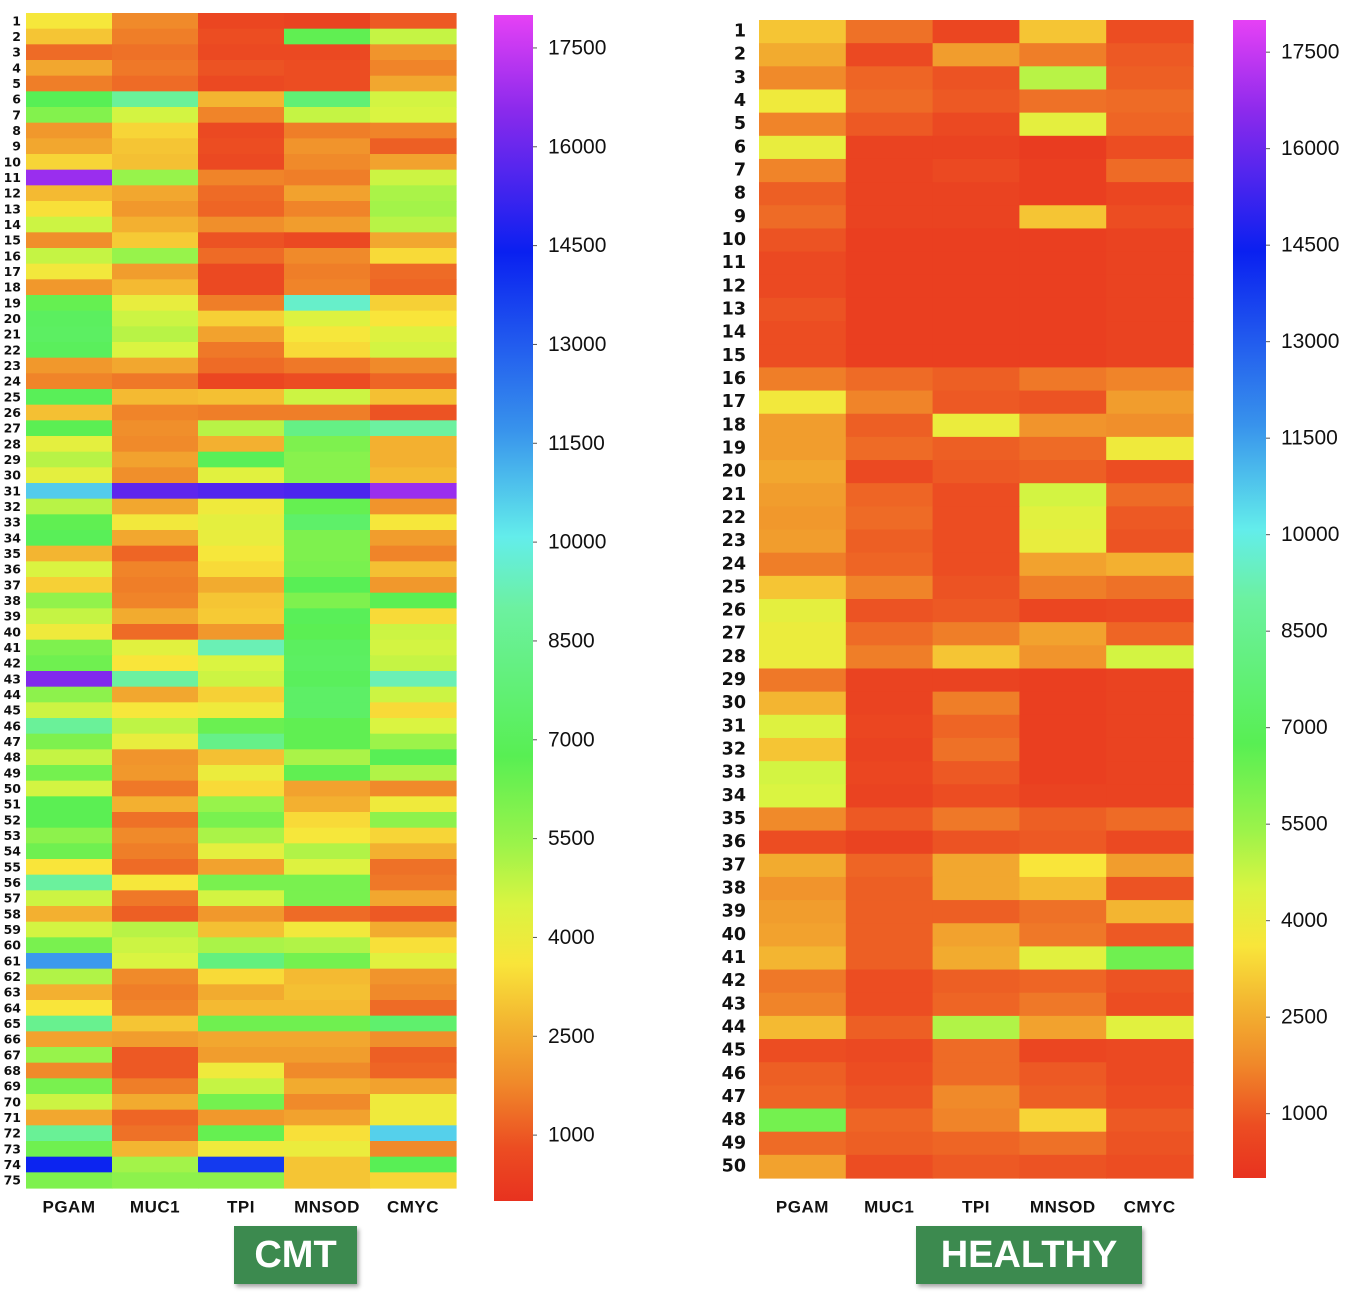  Describe the element at coordinates (889, 309) in the screenshot. I see `healthy-cell-r13-muc1` at that location.